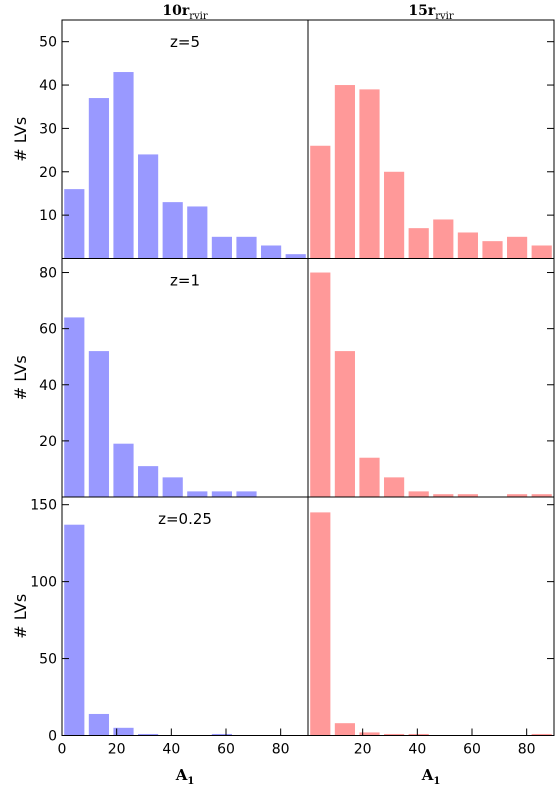 The image size is (555, 789). I want to click on column-title: 15rrvir, so click(430, 12).